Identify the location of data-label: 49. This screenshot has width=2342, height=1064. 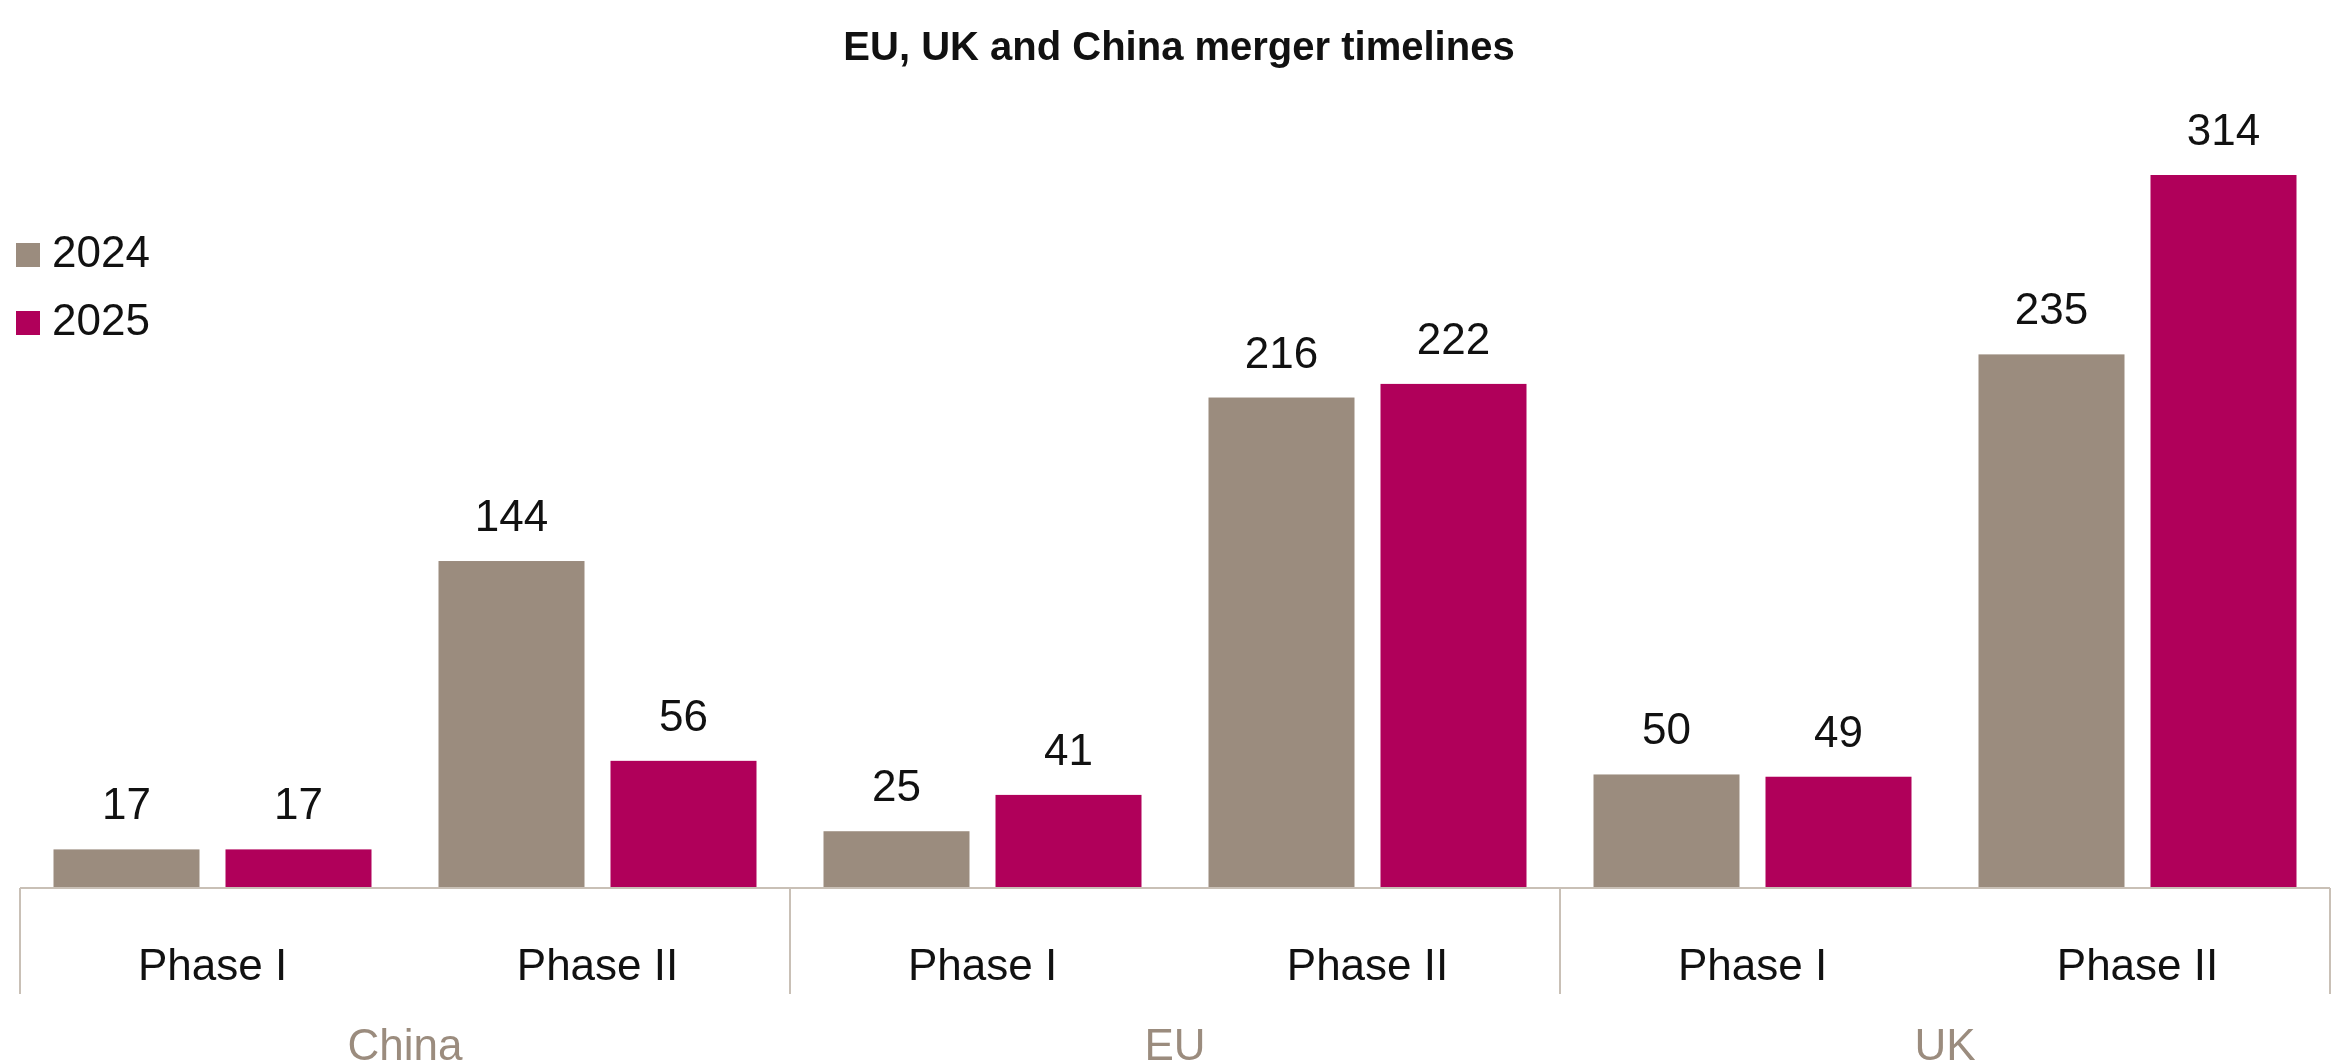
(1838, 731).